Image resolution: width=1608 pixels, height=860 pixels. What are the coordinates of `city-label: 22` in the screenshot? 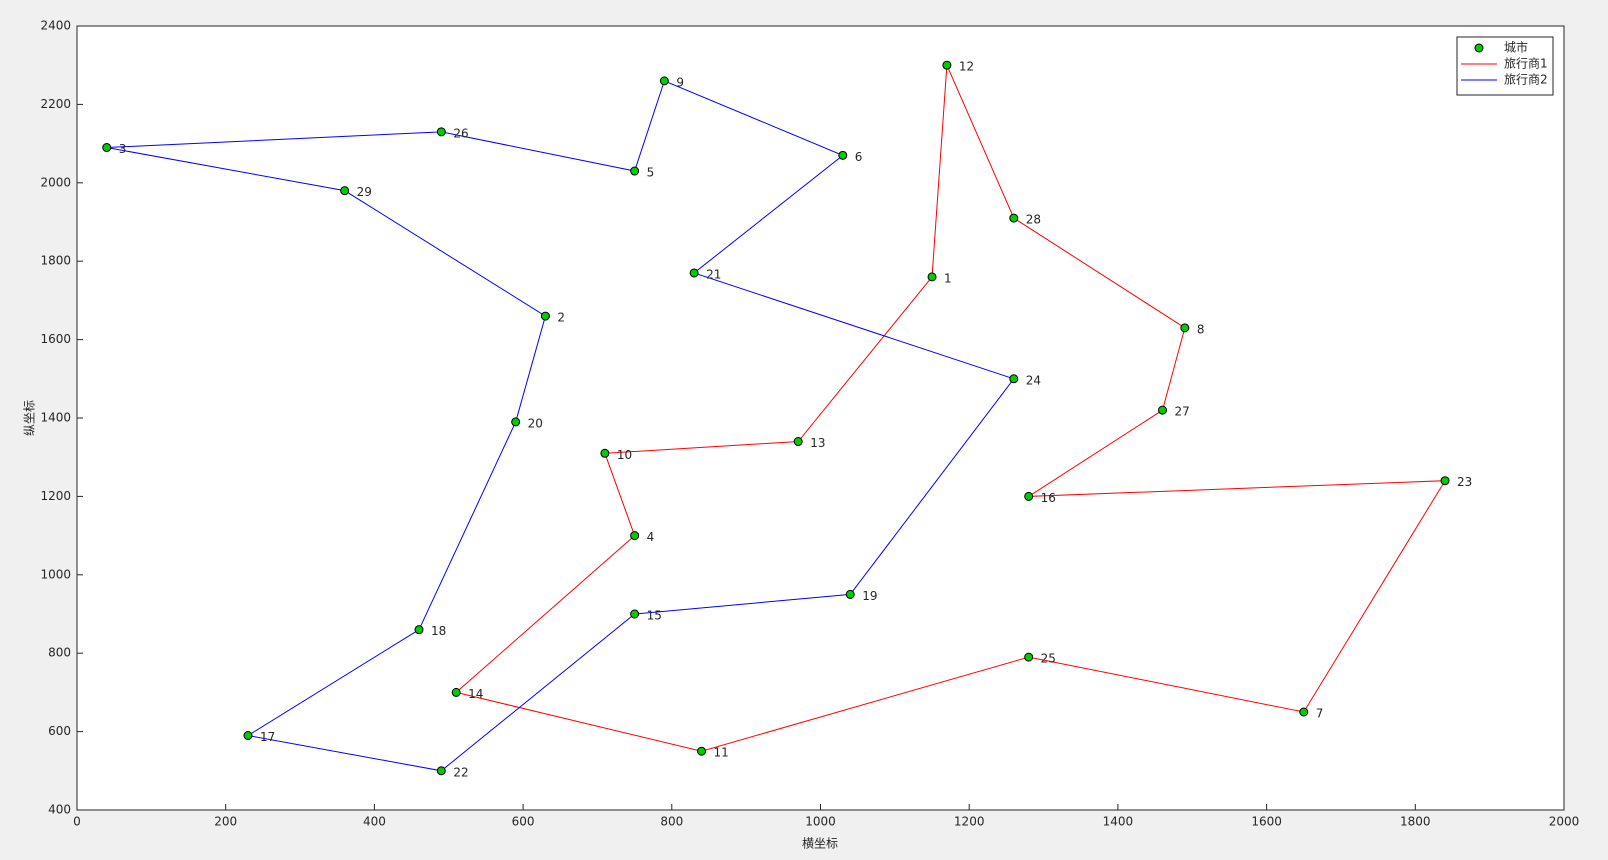 It's located at (460, 772).